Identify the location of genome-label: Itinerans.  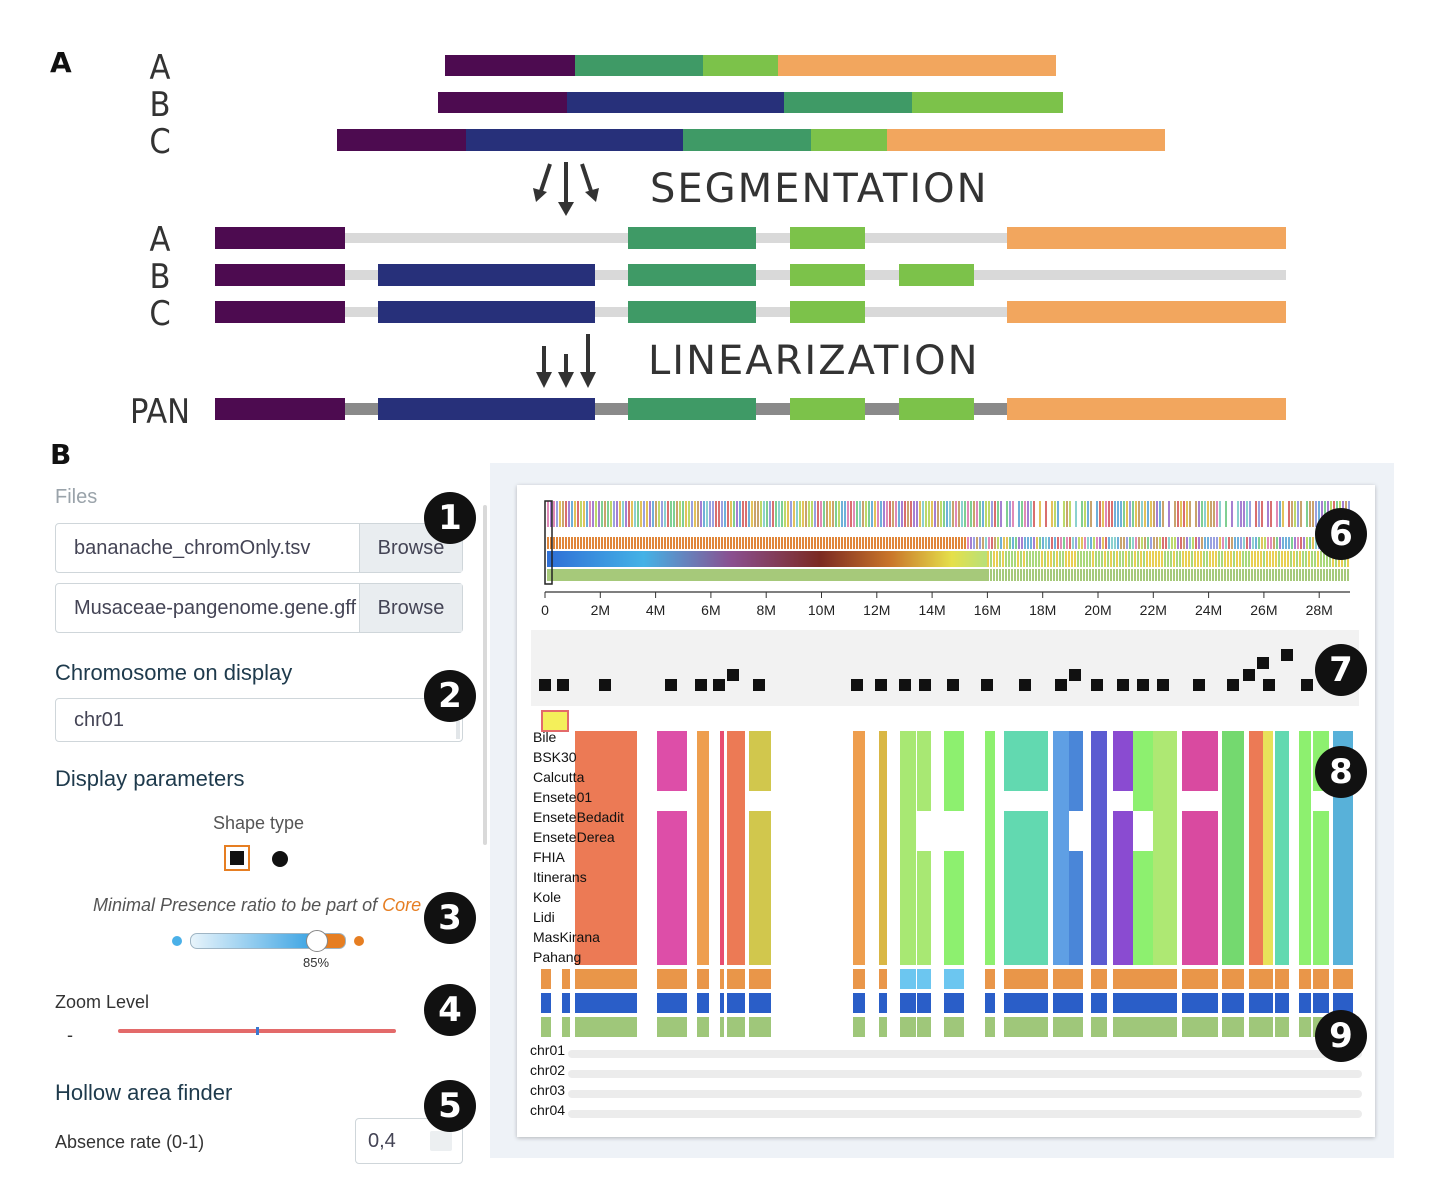
(560, 877).